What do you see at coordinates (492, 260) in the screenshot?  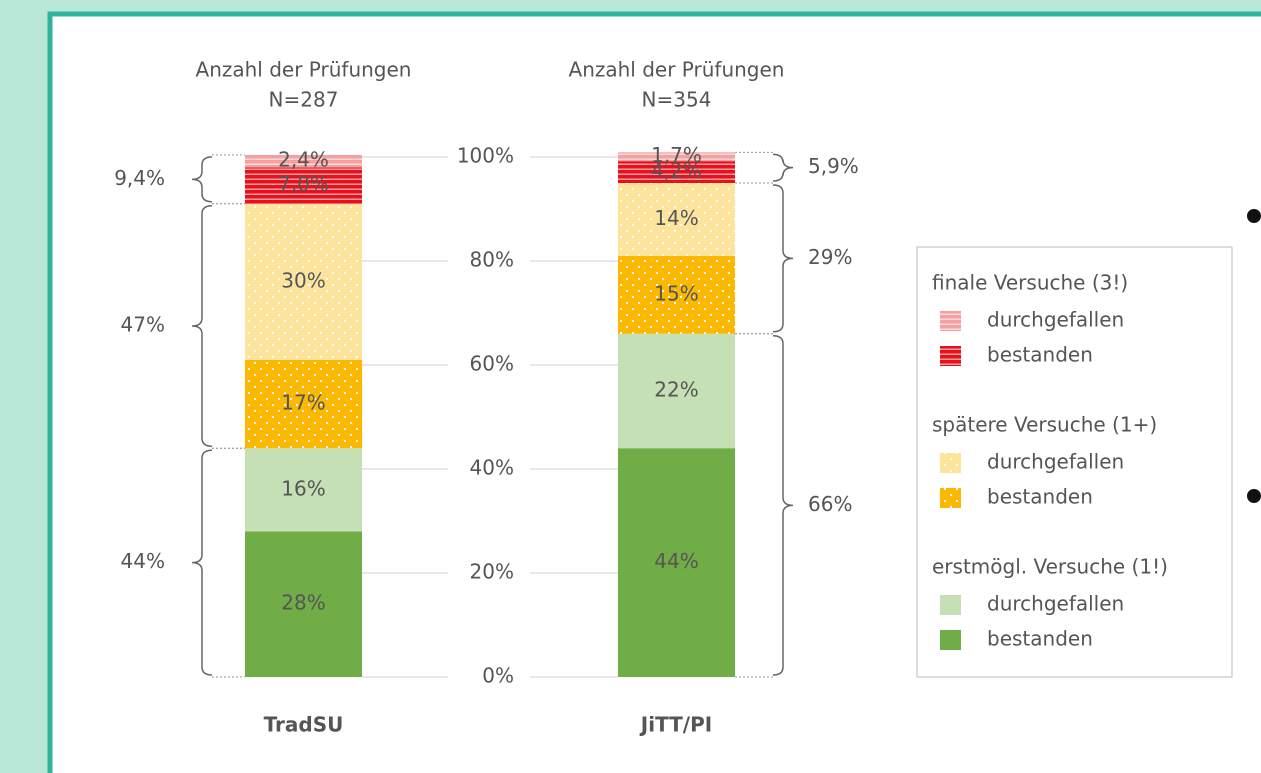 I see `y-tick-label: 80%` at bounding box center [492, 260].